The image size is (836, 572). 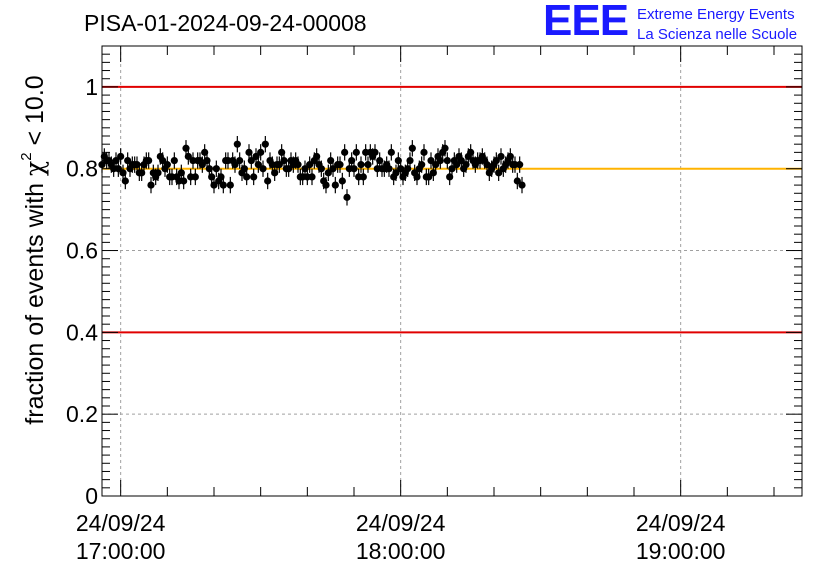 I want to click on eee-logo-line-1: Extreme Energy Events, so click(x=716, y=14).